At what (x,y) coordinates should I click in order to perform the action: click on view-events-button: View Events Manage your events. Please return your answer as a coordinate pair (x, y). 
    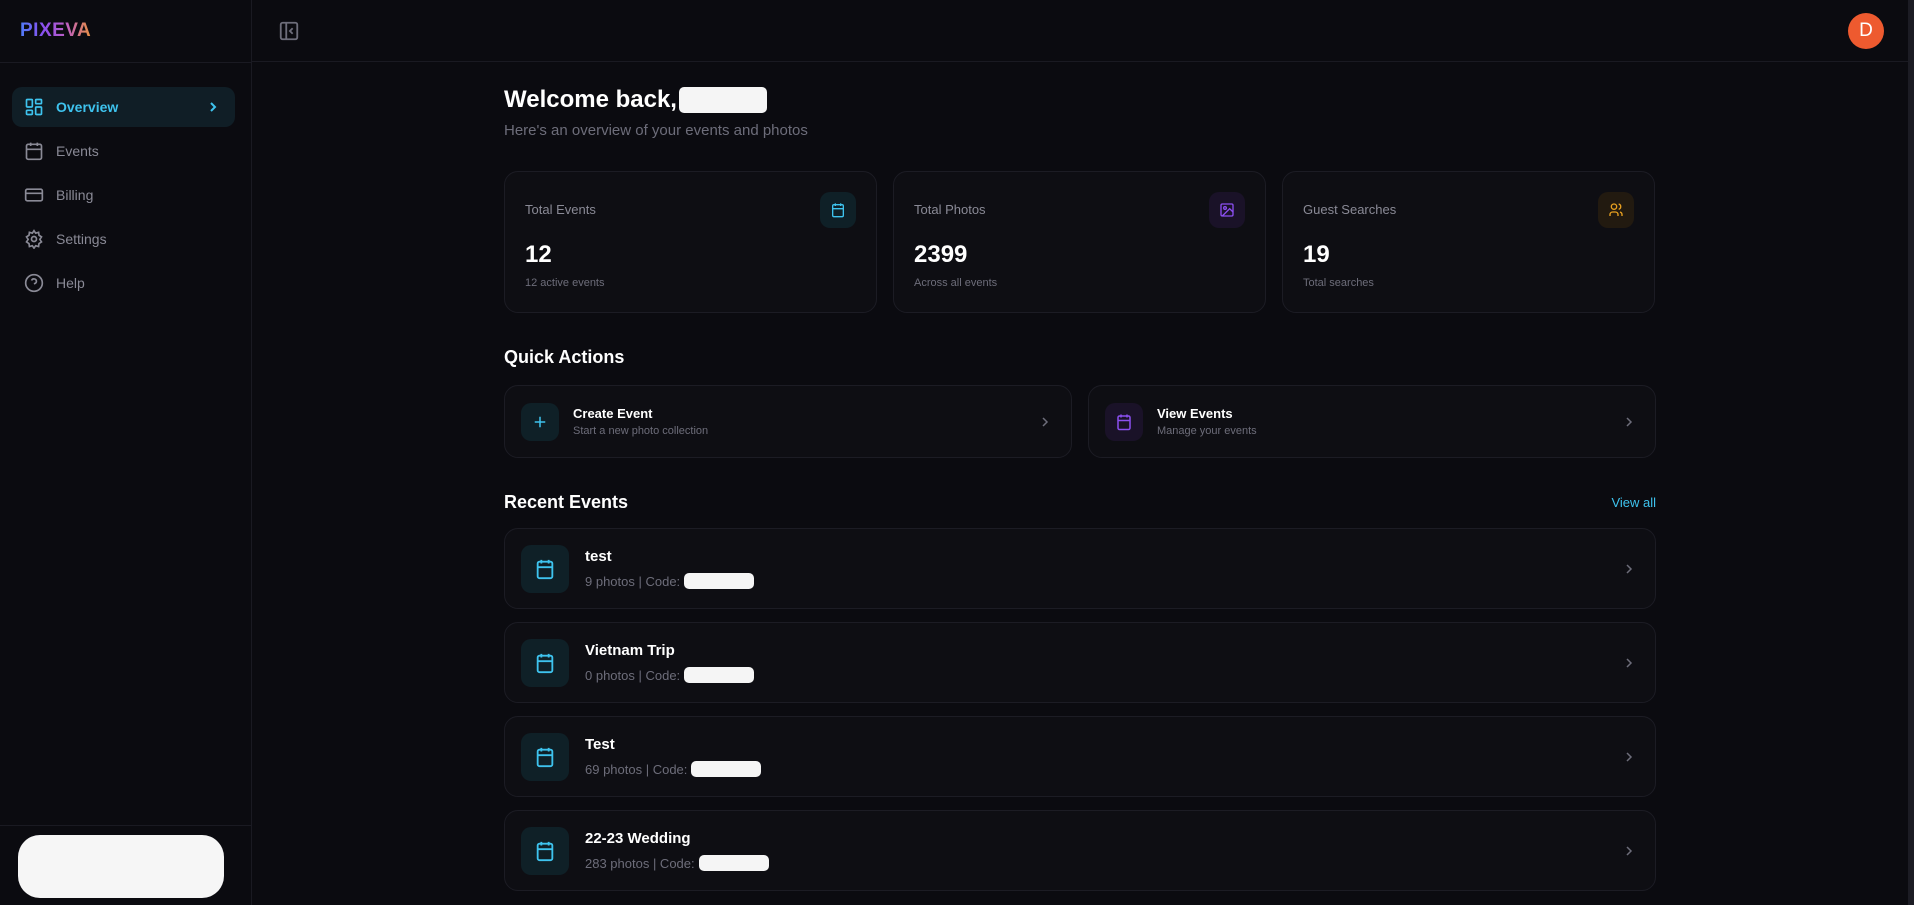
    Looking at the image, I should click on (1372, 421).